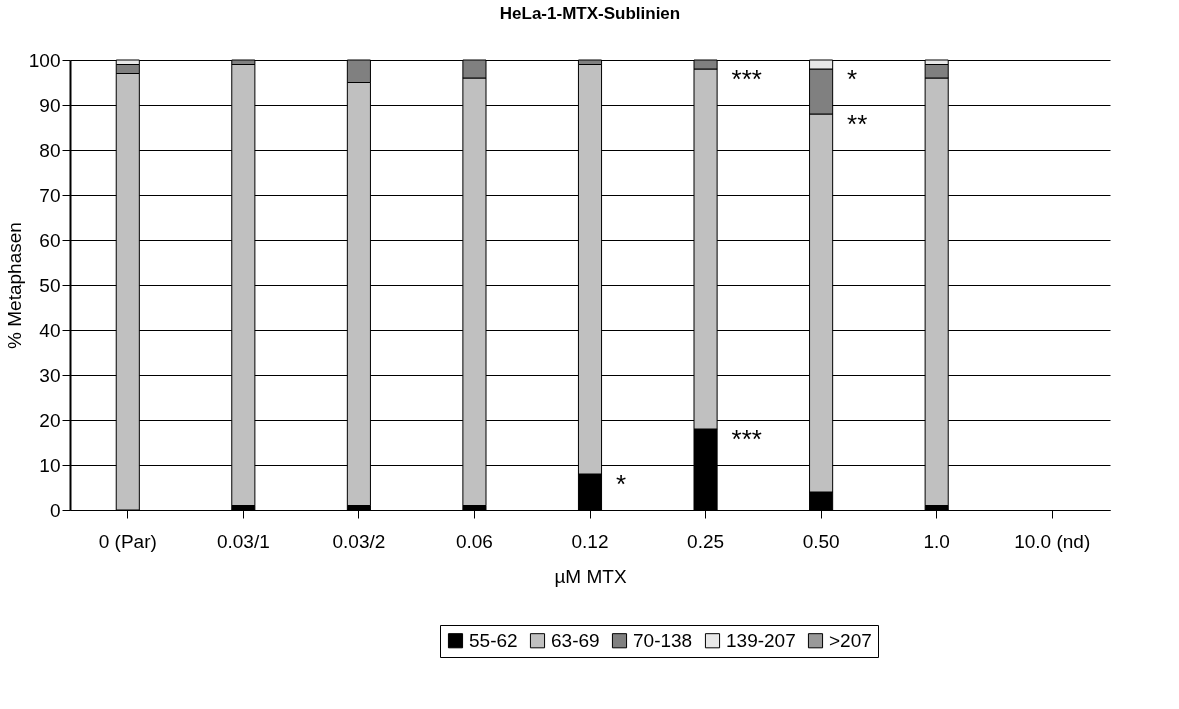 The image size is (1179, 709). What do you see at coordinates (590, 541) in the screenshot?
I see `x-tick-label: 0.12` at bounding box center [590, 541].